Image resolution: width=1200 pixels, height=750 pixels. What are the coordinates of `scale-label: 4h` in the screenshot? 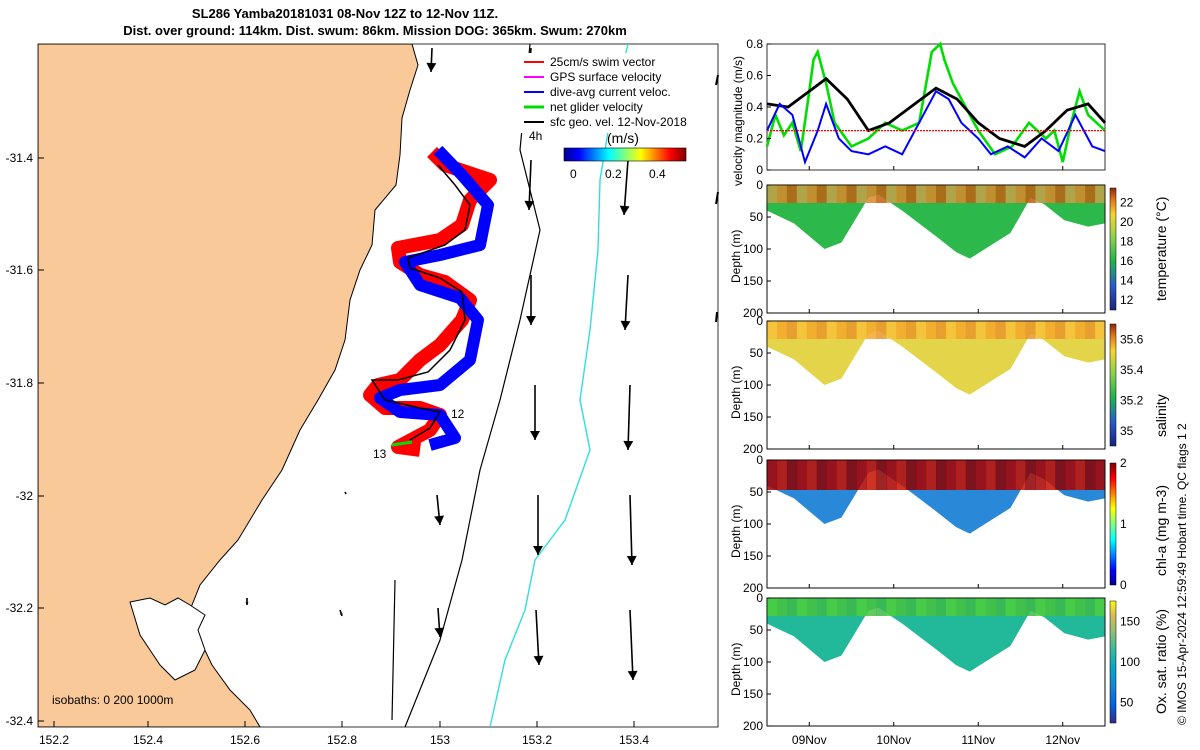 It's located at (535, 136).